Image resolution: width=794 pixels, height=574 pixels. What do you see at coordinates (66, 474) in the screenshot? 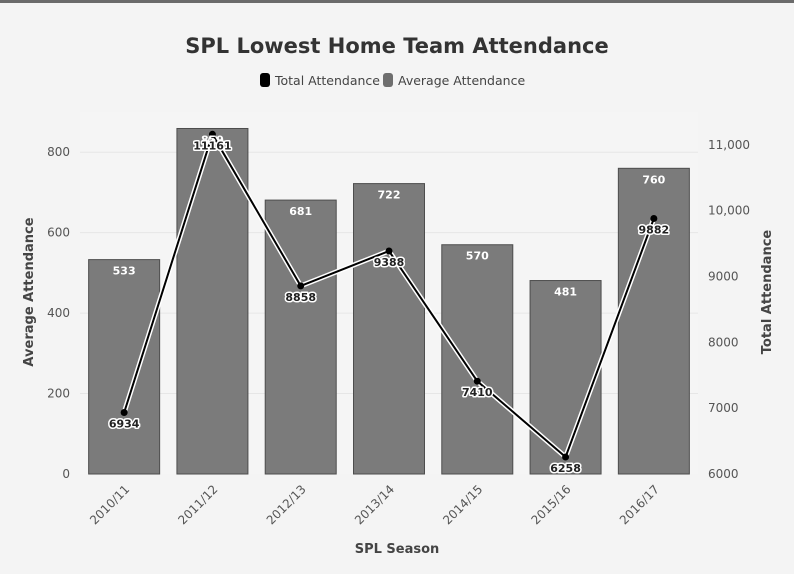
I see `y-tick-label: 0` at bounding box center [66, 474].